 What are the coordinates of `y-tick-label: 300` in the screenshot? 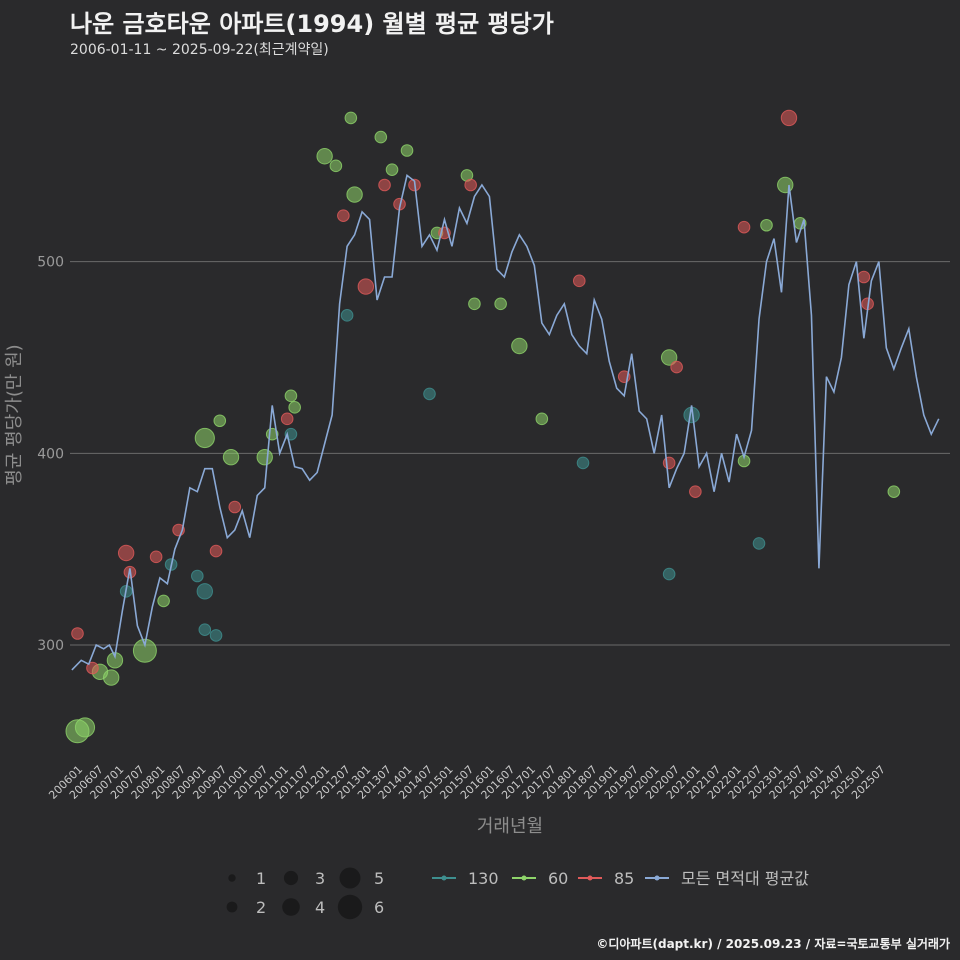 It's located at (50, 646).